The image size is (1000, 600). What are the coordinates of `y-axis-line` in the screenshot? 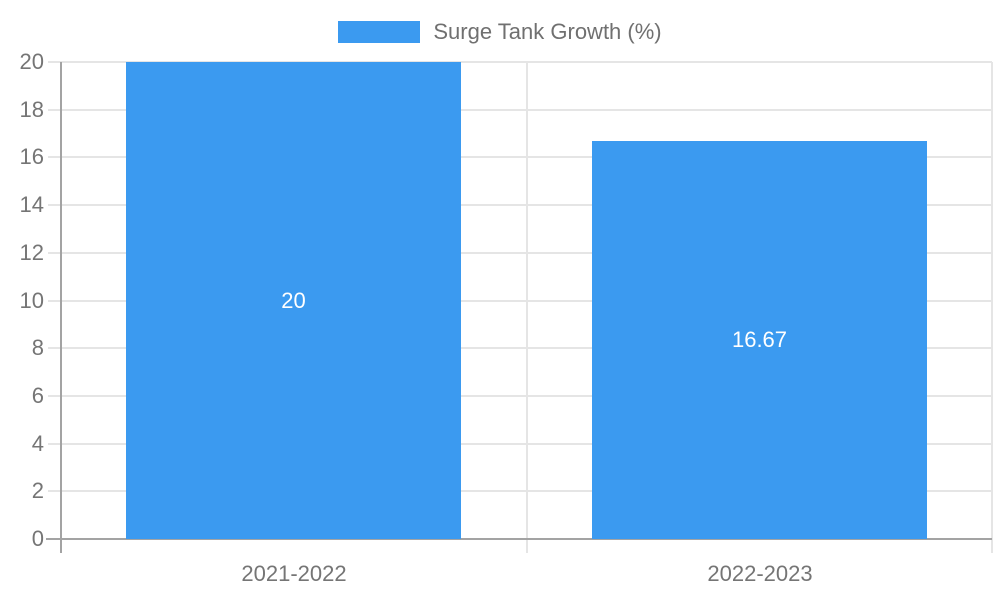 It's located at (61, 307).